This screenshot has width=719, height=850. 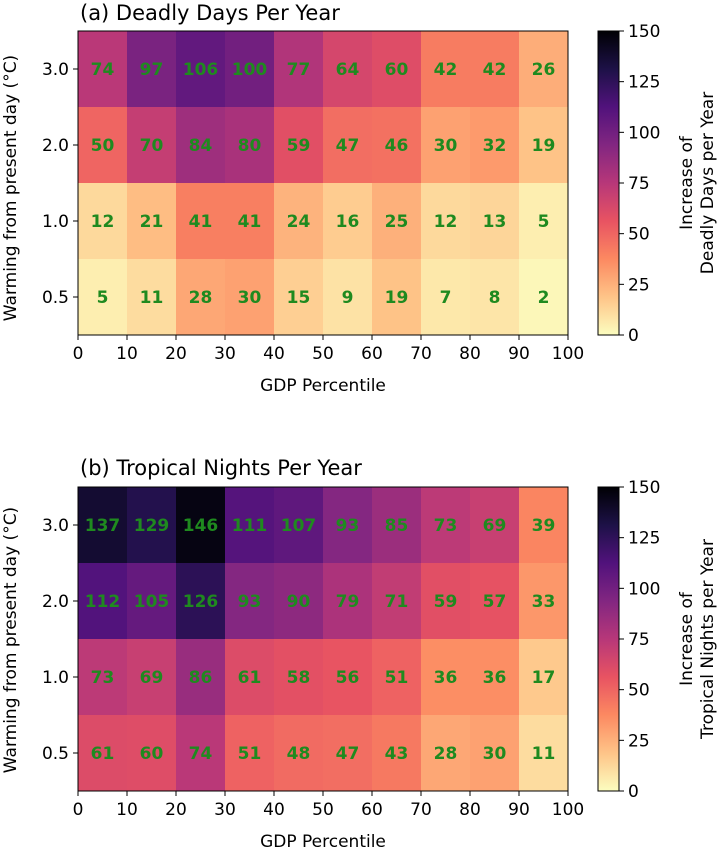 I want to click on x-tick-label: 90, so click(x=519, y=810).